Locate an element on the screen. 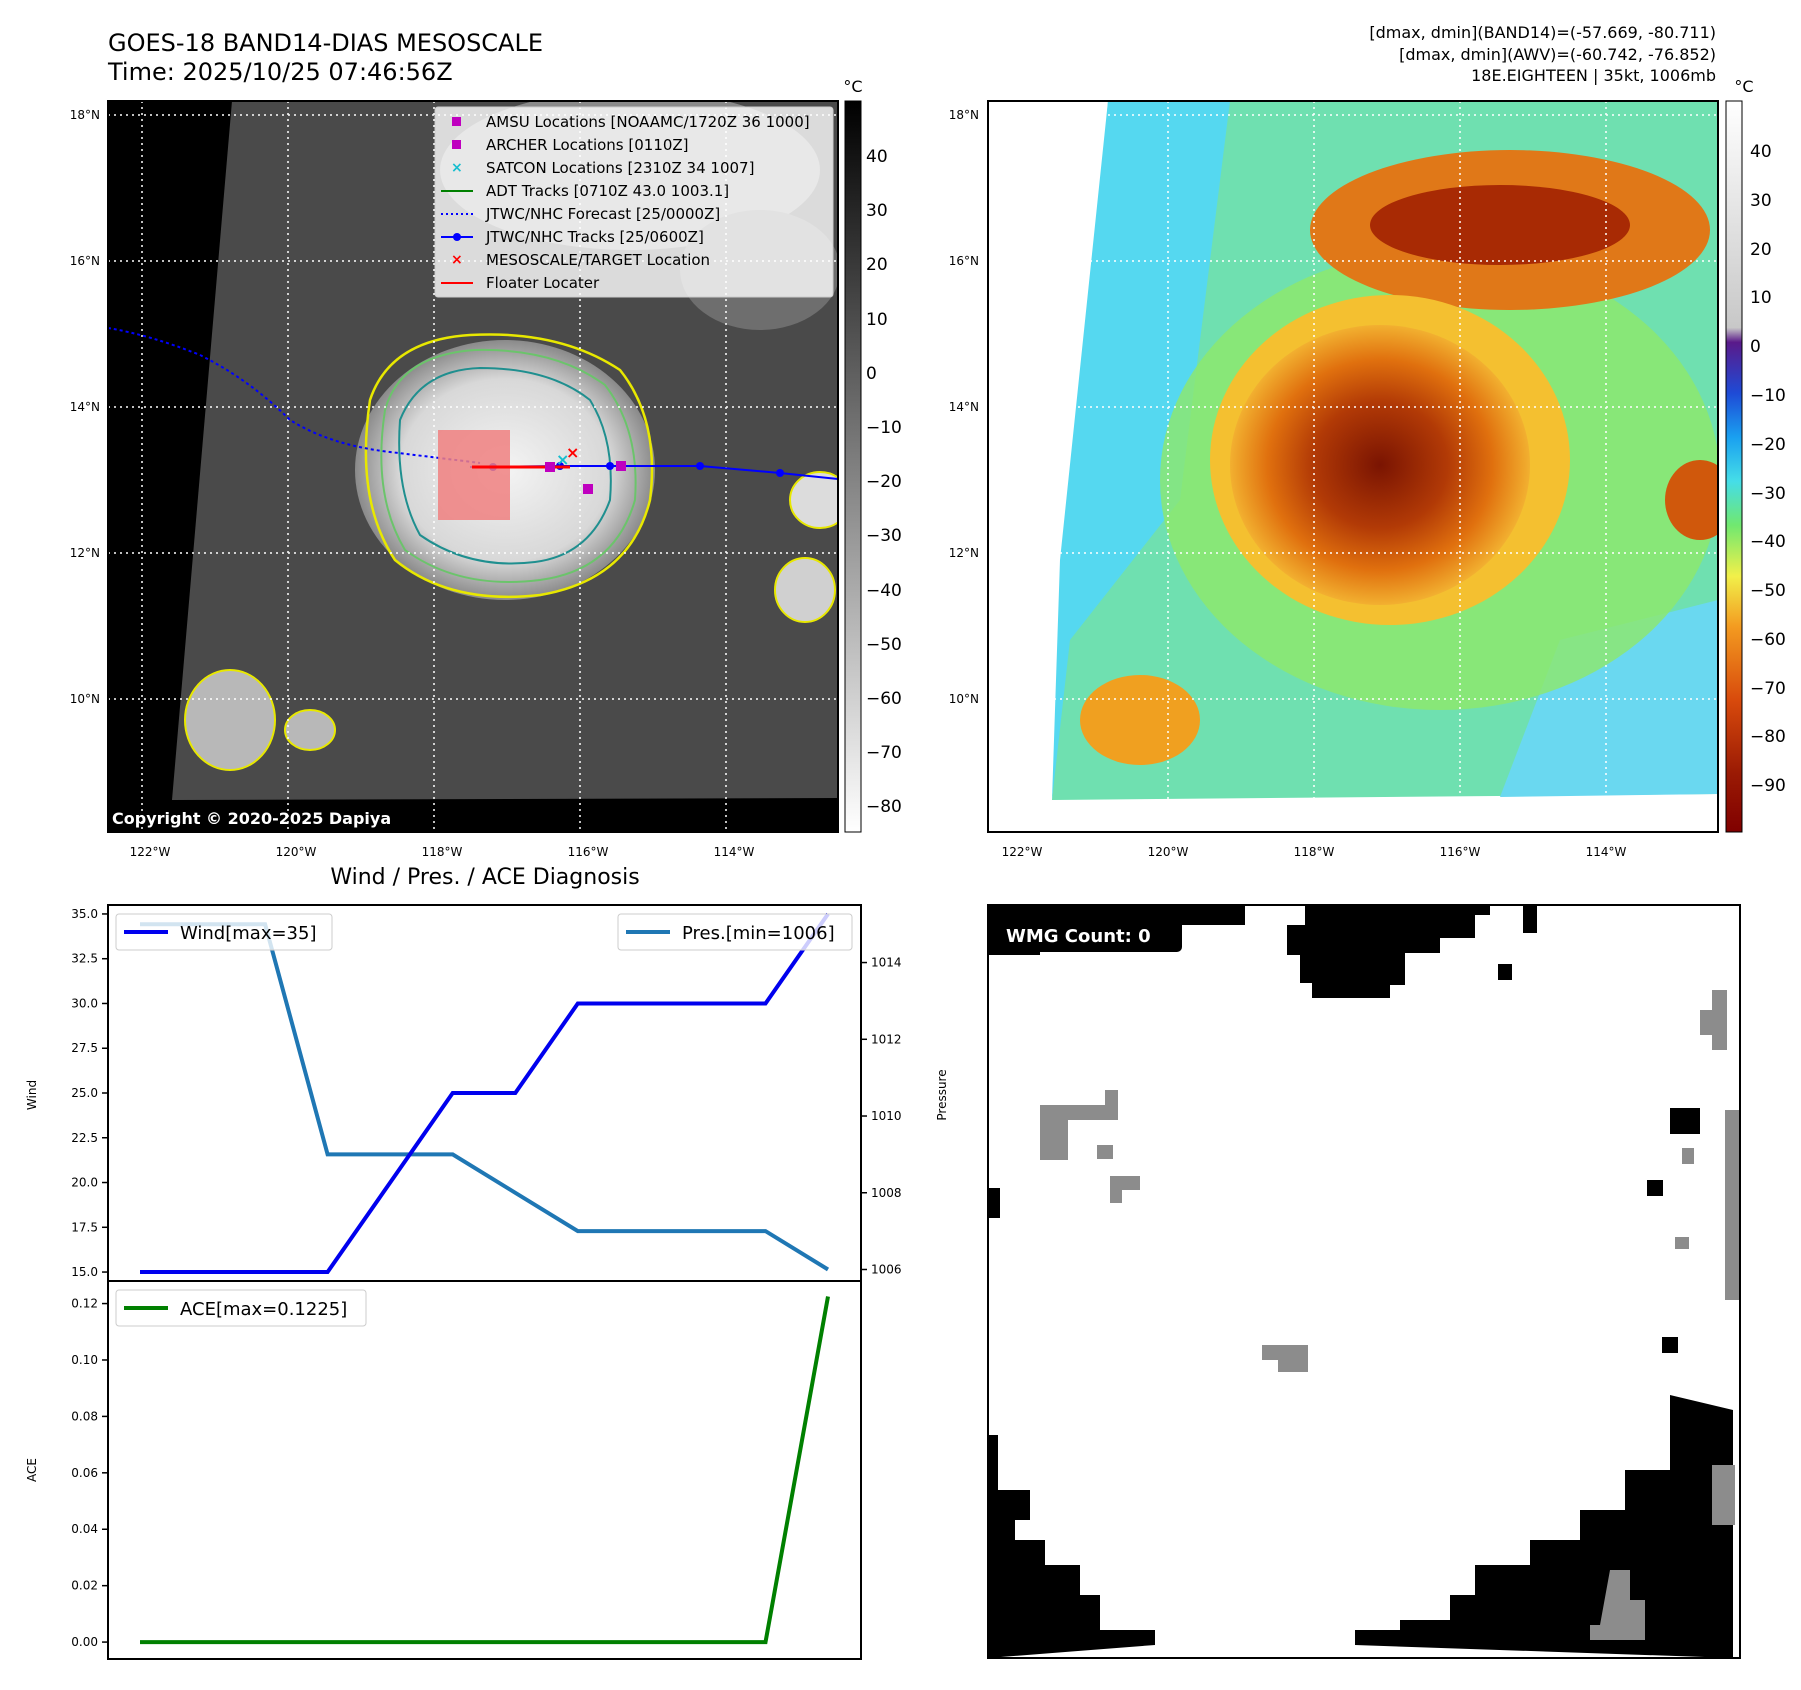 Image resolution: width=1801 pixels, height=1690 pixels. wmg-region-w is located at coordinates (994, 1203).